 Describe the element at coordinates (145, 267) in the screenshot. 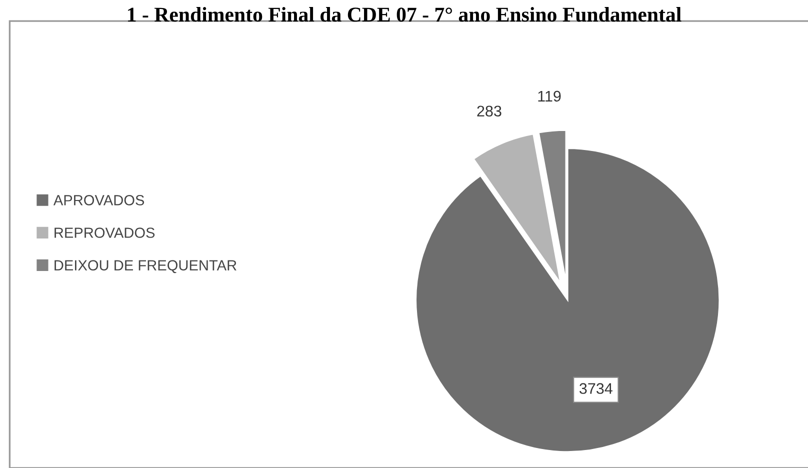

I see `legend-label: DEIXOU DE FREQUENTAR` at that location.